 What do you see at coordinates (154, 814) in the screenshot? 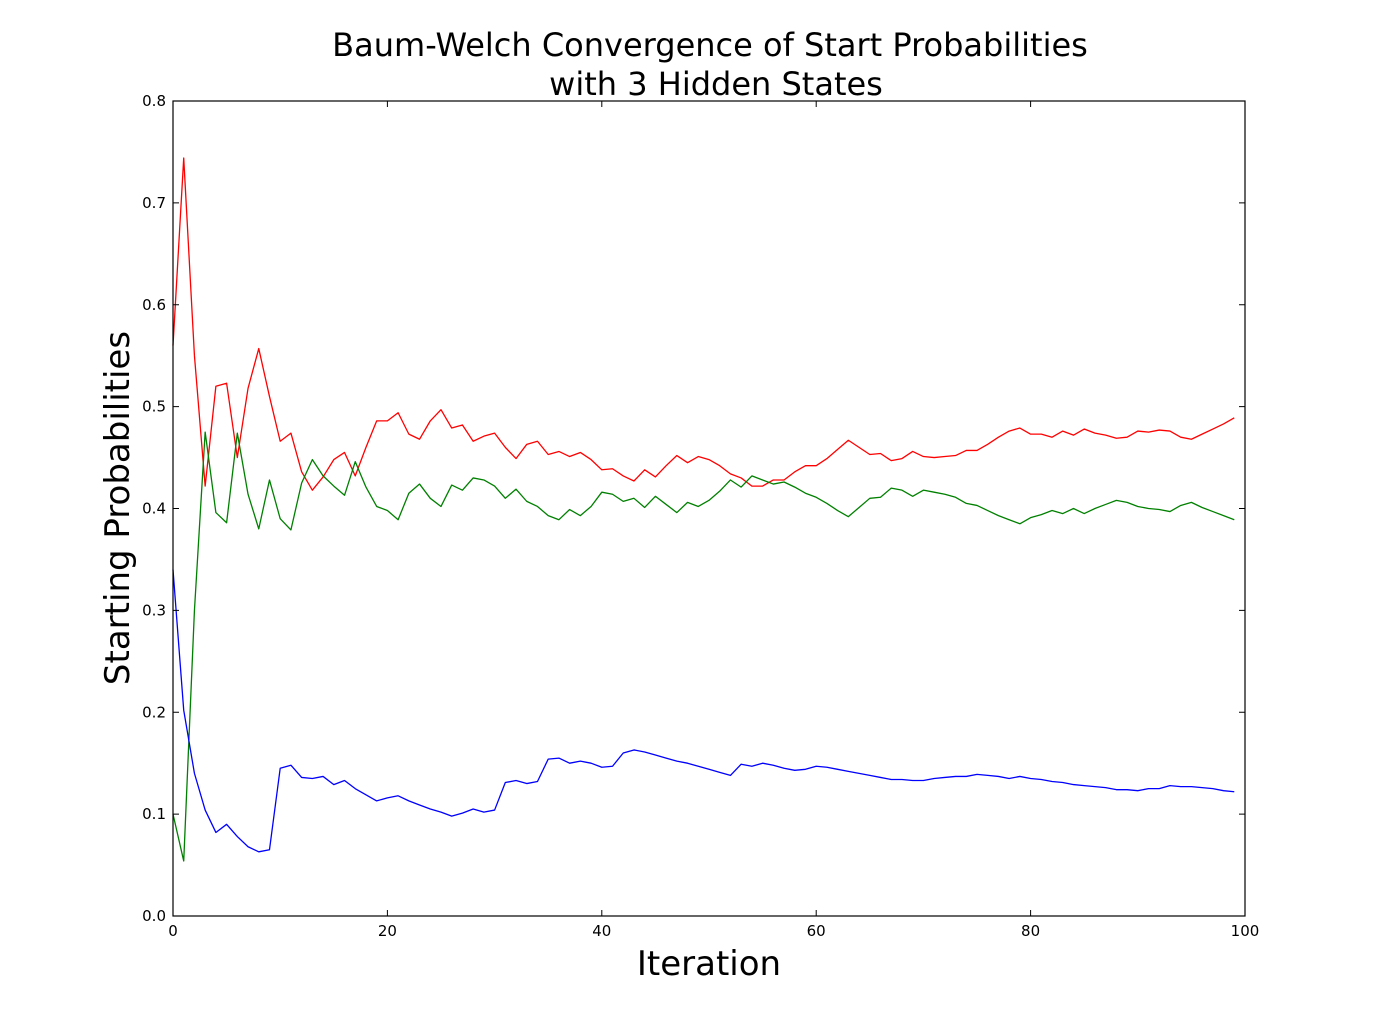
I see `y-tick-label: 0.1` at bounding box center [154, 814].